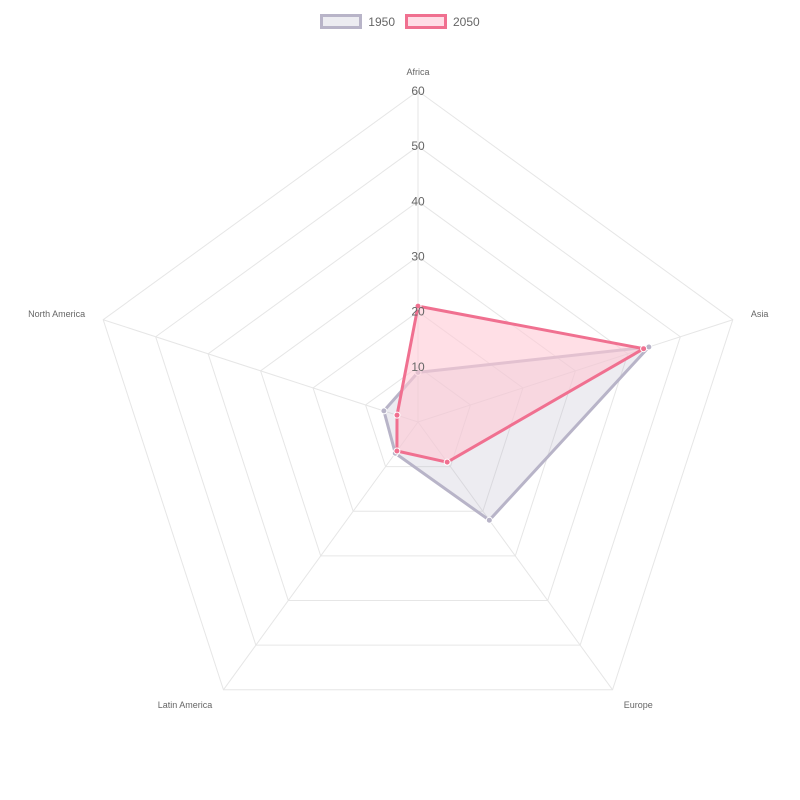 This screenshot has width=800, height=800. What do you see at coordinates (520, 384) in the screenshot?
I see `series-area-2050` at bounding box center [520, 384].